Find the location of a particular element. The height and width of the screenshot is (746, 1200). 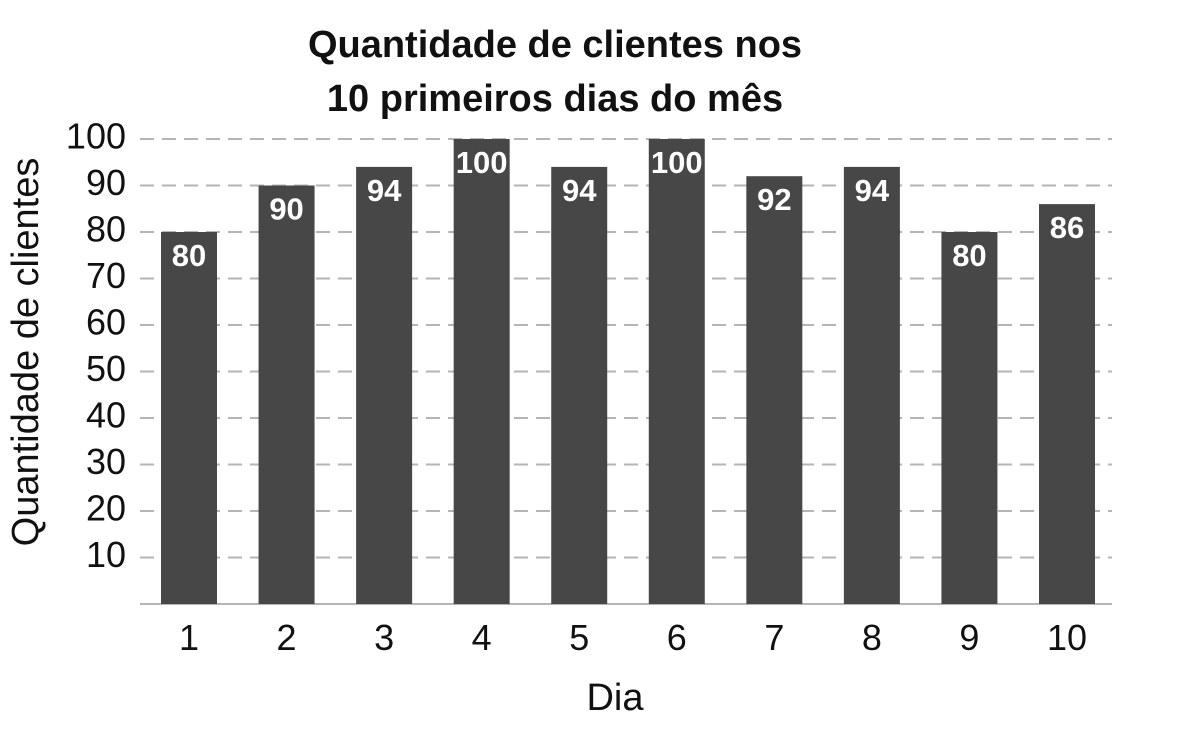

x-tick-label: 6 is located at coordinates (677, 637).